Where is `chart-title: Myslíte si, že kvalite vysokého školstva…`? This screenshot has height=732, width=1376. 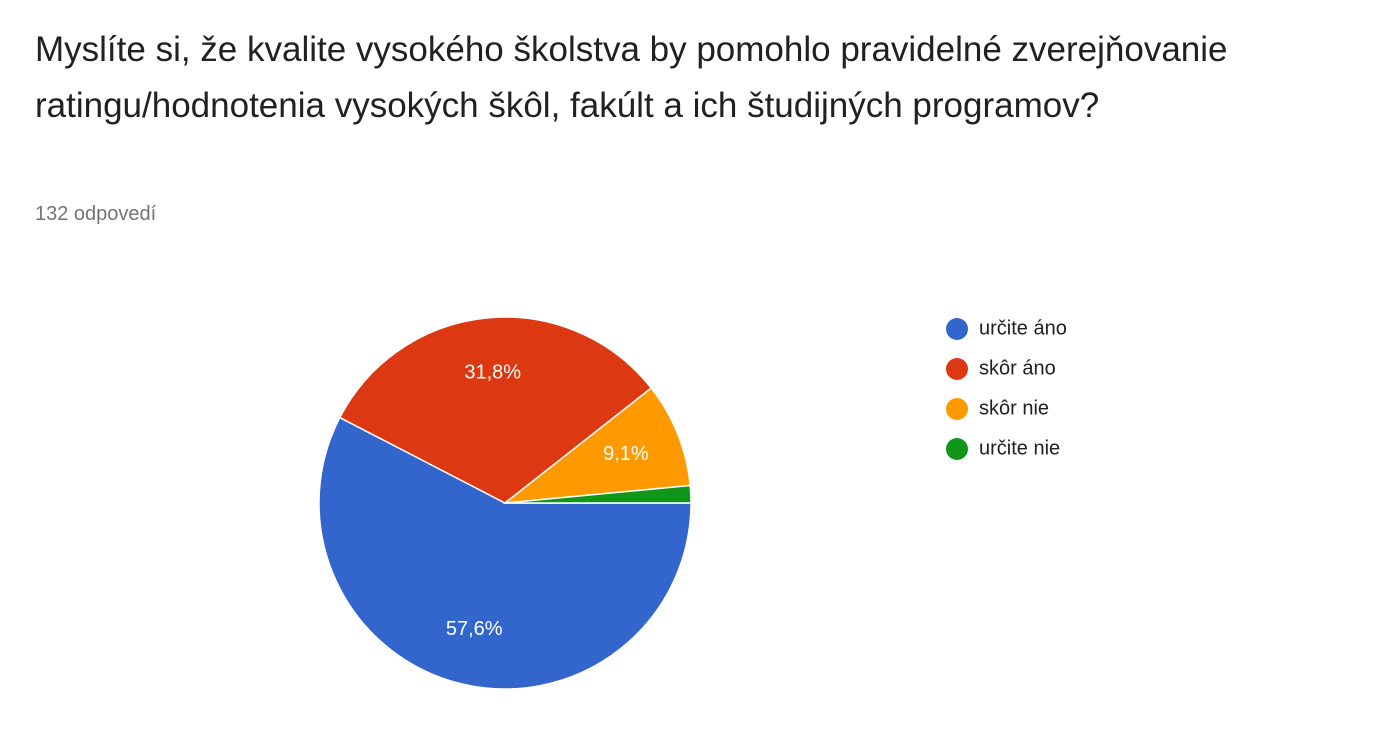 chart-title: Myslíte si, že kvalite vysokého školstva… is located at coordinates (631, 77).